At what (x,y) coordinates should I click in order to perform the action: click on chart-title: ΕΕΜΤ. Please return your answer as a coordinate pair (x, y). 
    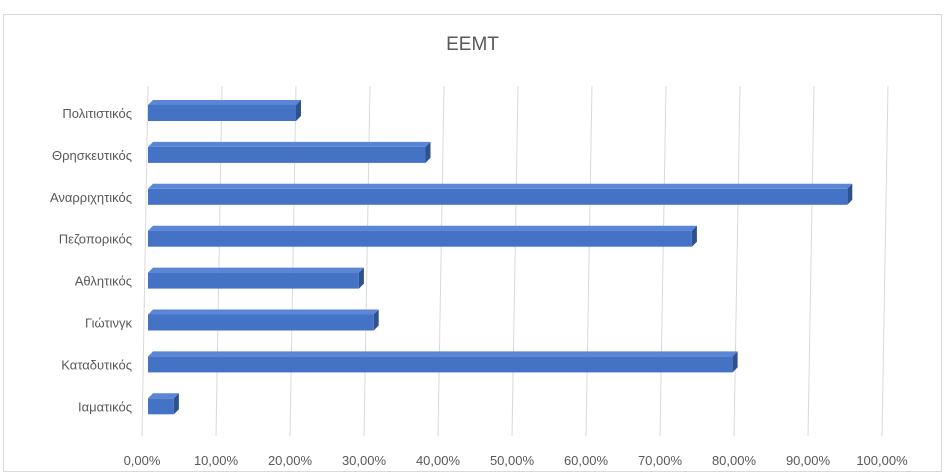
    Looking at the image, I should click on (472, 44).